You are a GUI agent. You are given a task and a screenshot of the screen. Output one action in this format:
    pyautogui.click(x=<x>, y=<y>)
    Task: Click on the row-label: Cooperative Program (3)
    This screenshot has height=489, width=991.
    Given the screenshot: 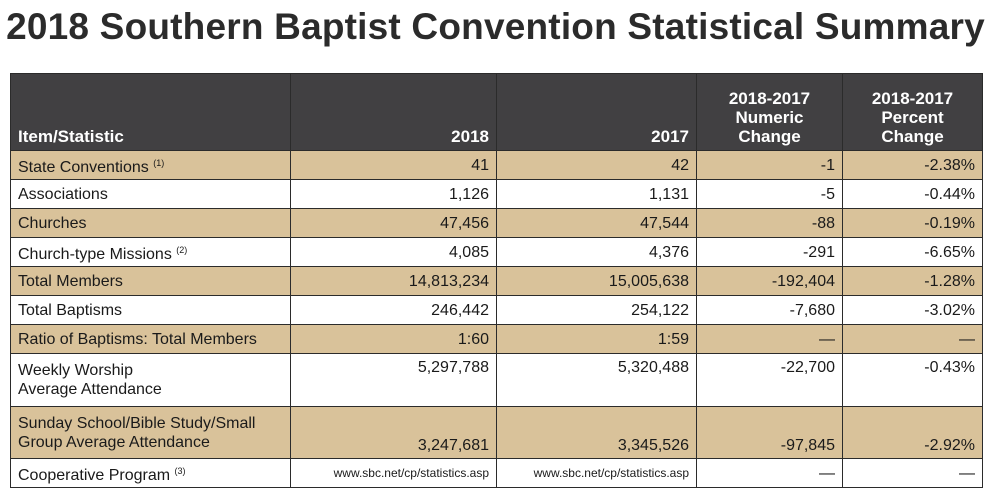 What is the action you would take?
    pyautogui.click(x=150, y=473)
    